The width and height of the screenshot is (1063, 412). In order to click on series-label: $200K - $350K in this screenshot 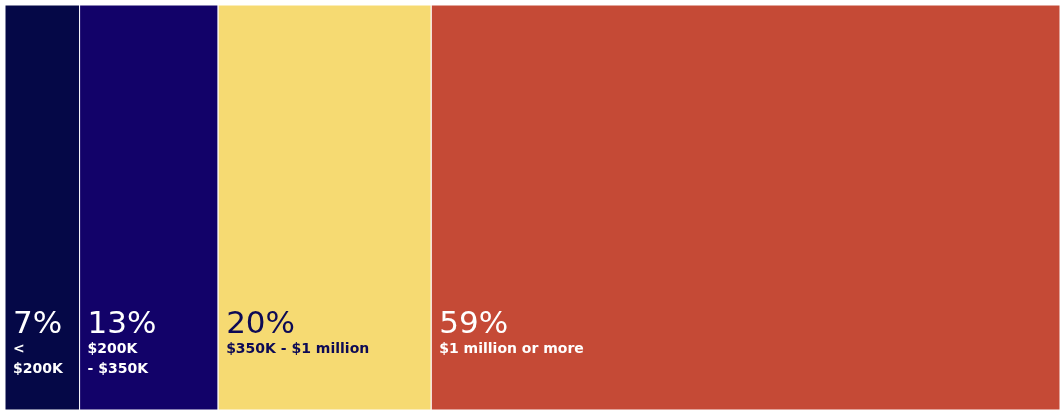, I will do `click(118, 358)`.